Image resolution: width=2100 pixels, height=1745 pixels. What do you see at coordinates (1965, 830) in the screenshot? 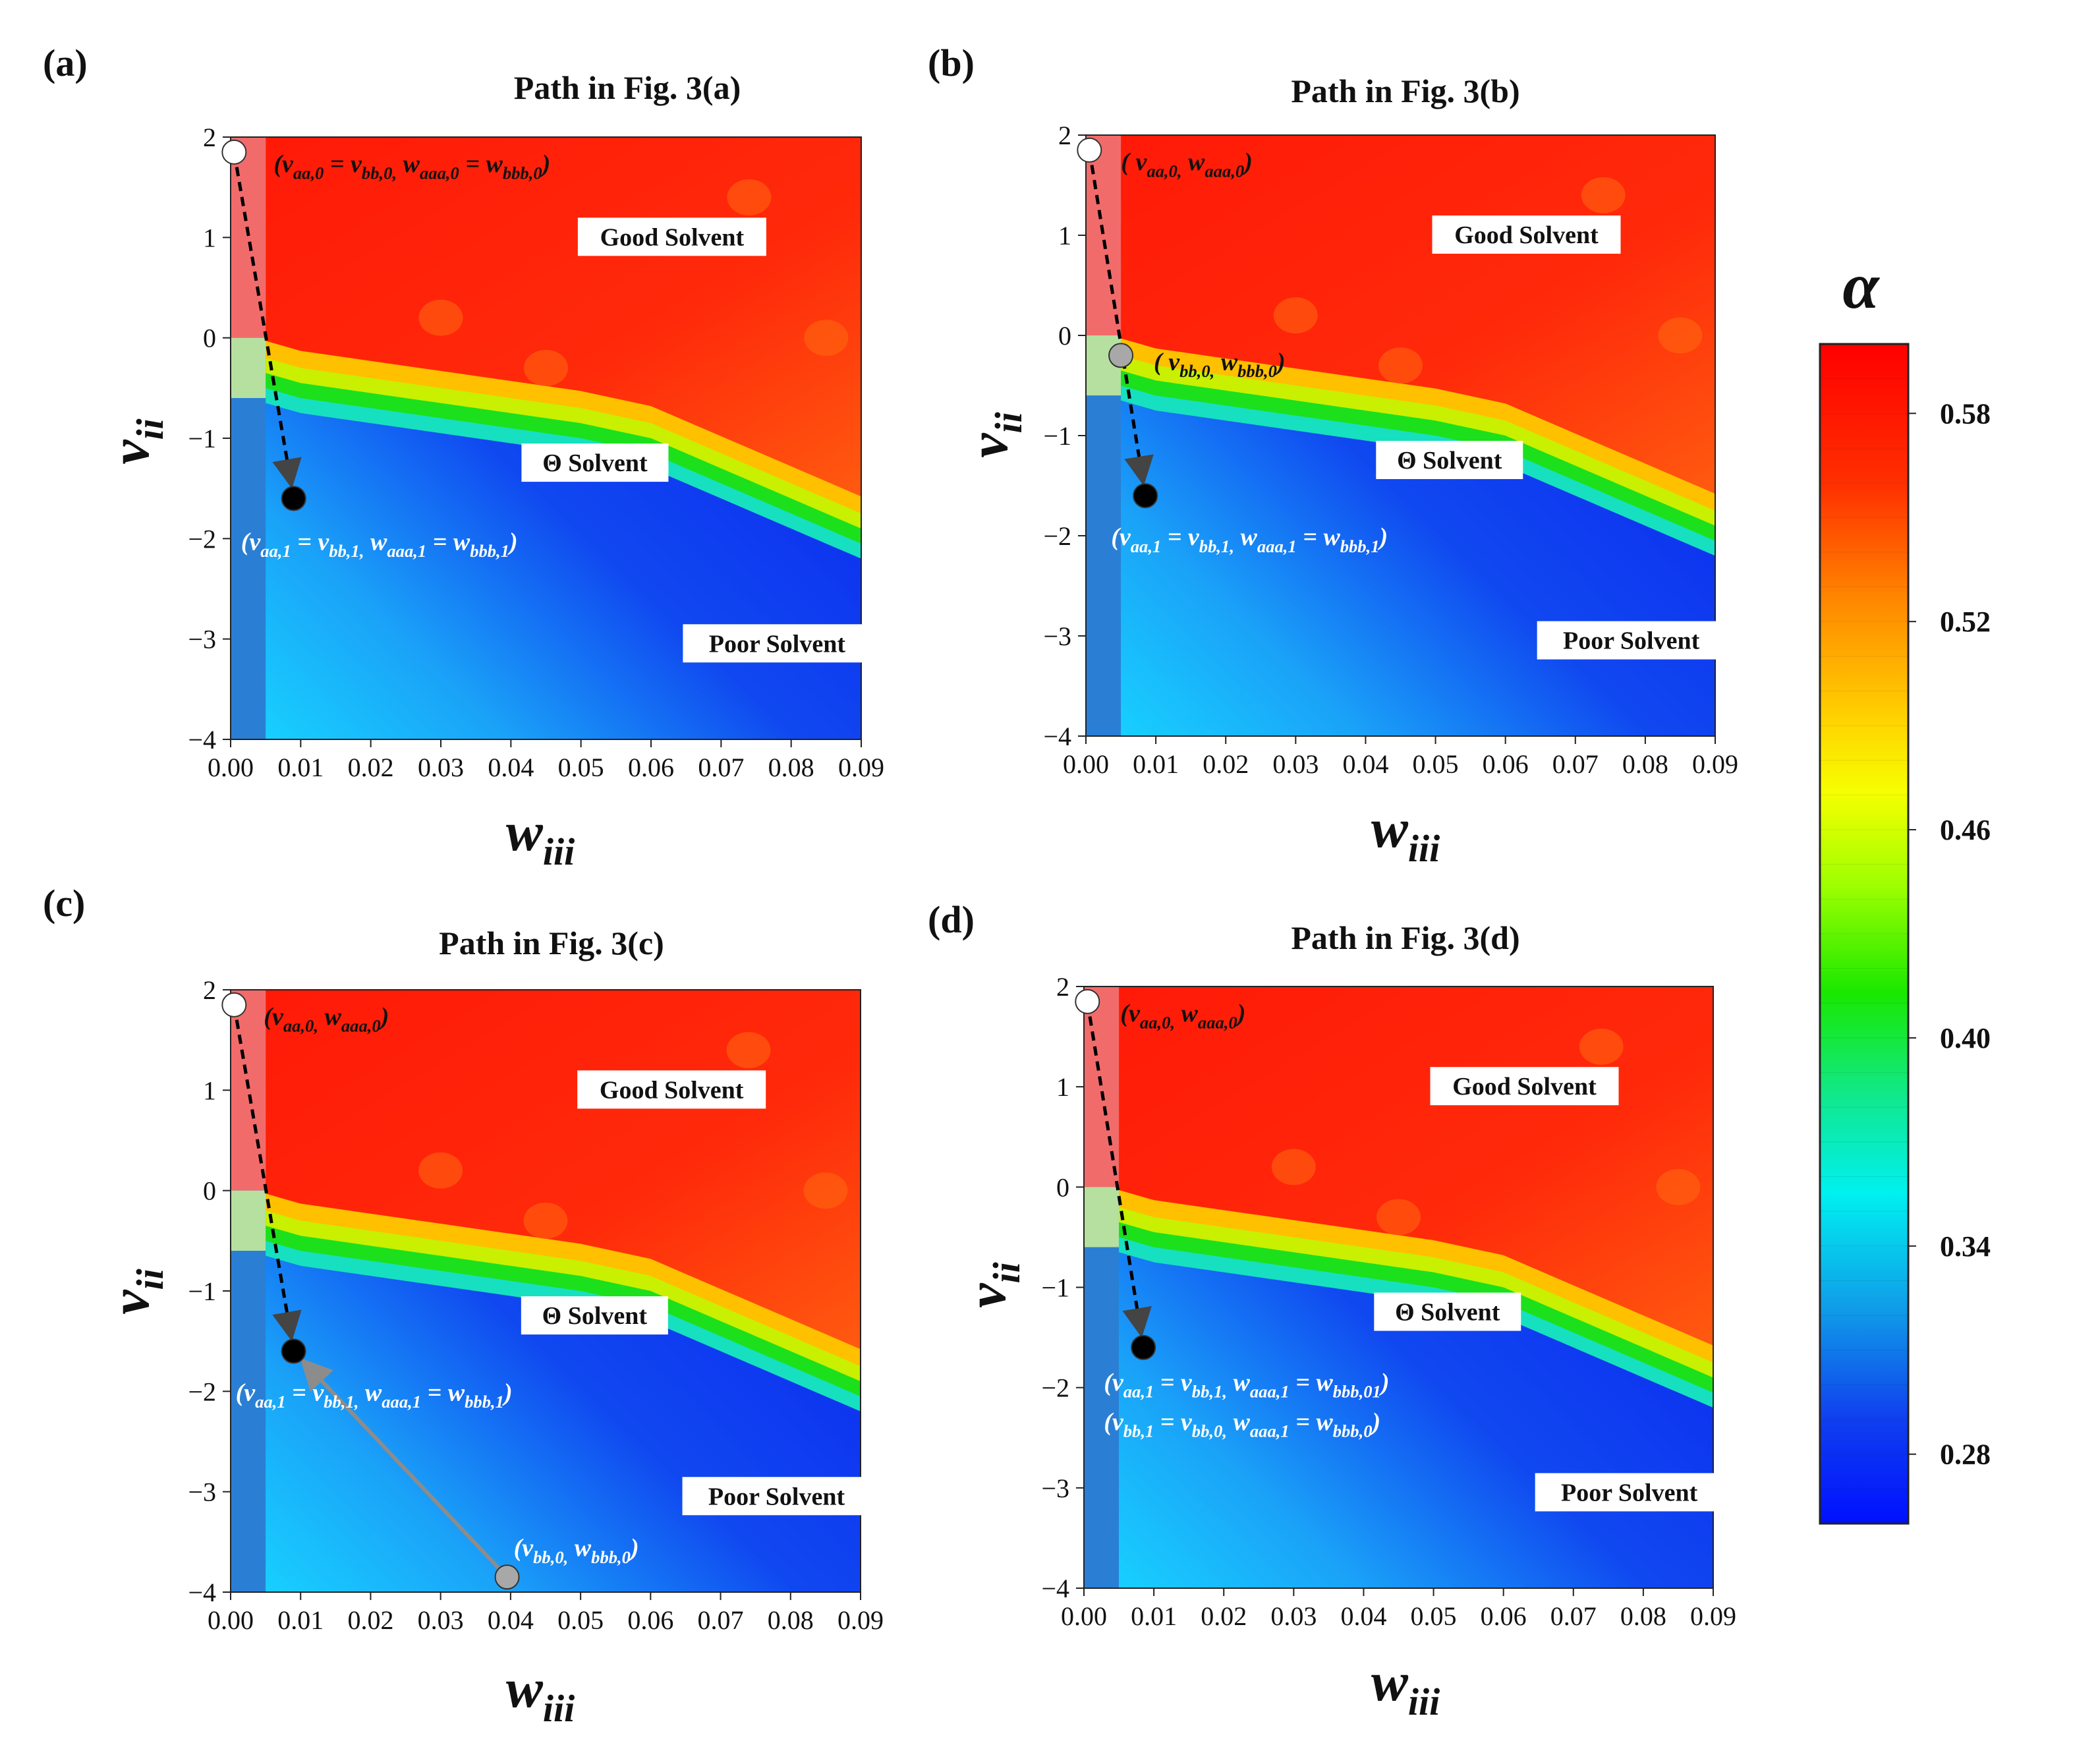
I see `colorbar-tick-label: 0.46` at bounding box center [1965, 830].